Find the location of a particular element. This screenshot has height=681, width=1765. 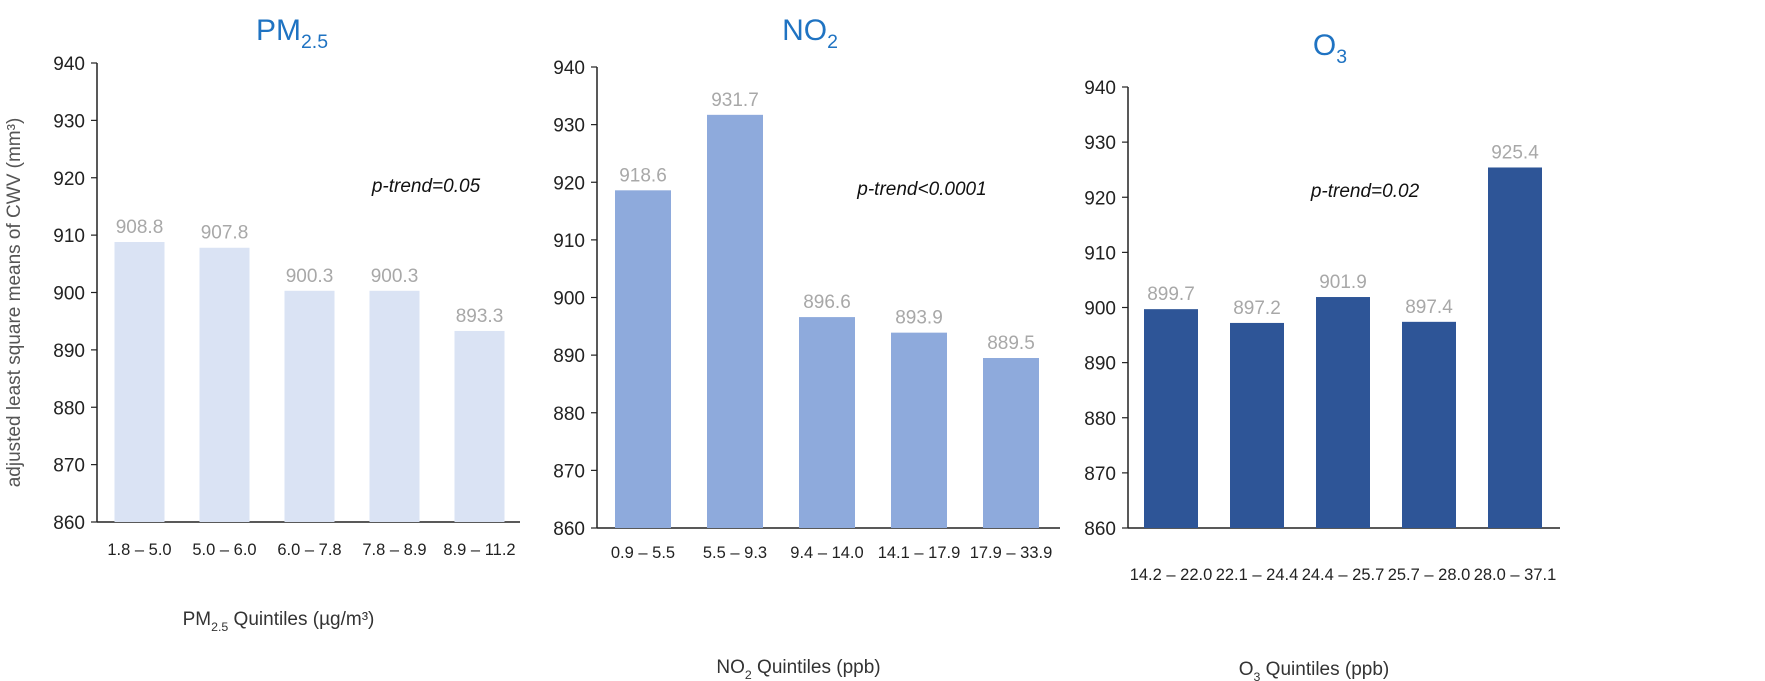

chart-title: O3 is located at coordinates (1330, 48).